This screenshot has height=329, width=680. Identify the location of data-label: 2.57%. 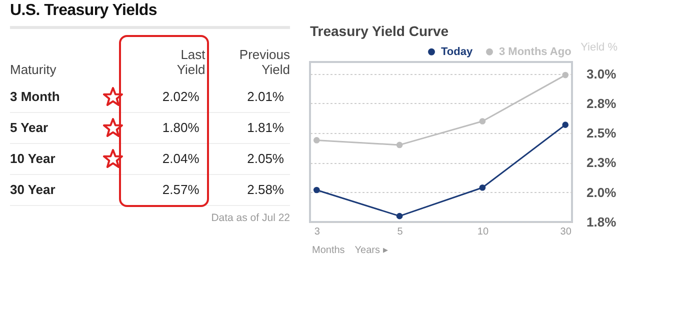
(169, 189).